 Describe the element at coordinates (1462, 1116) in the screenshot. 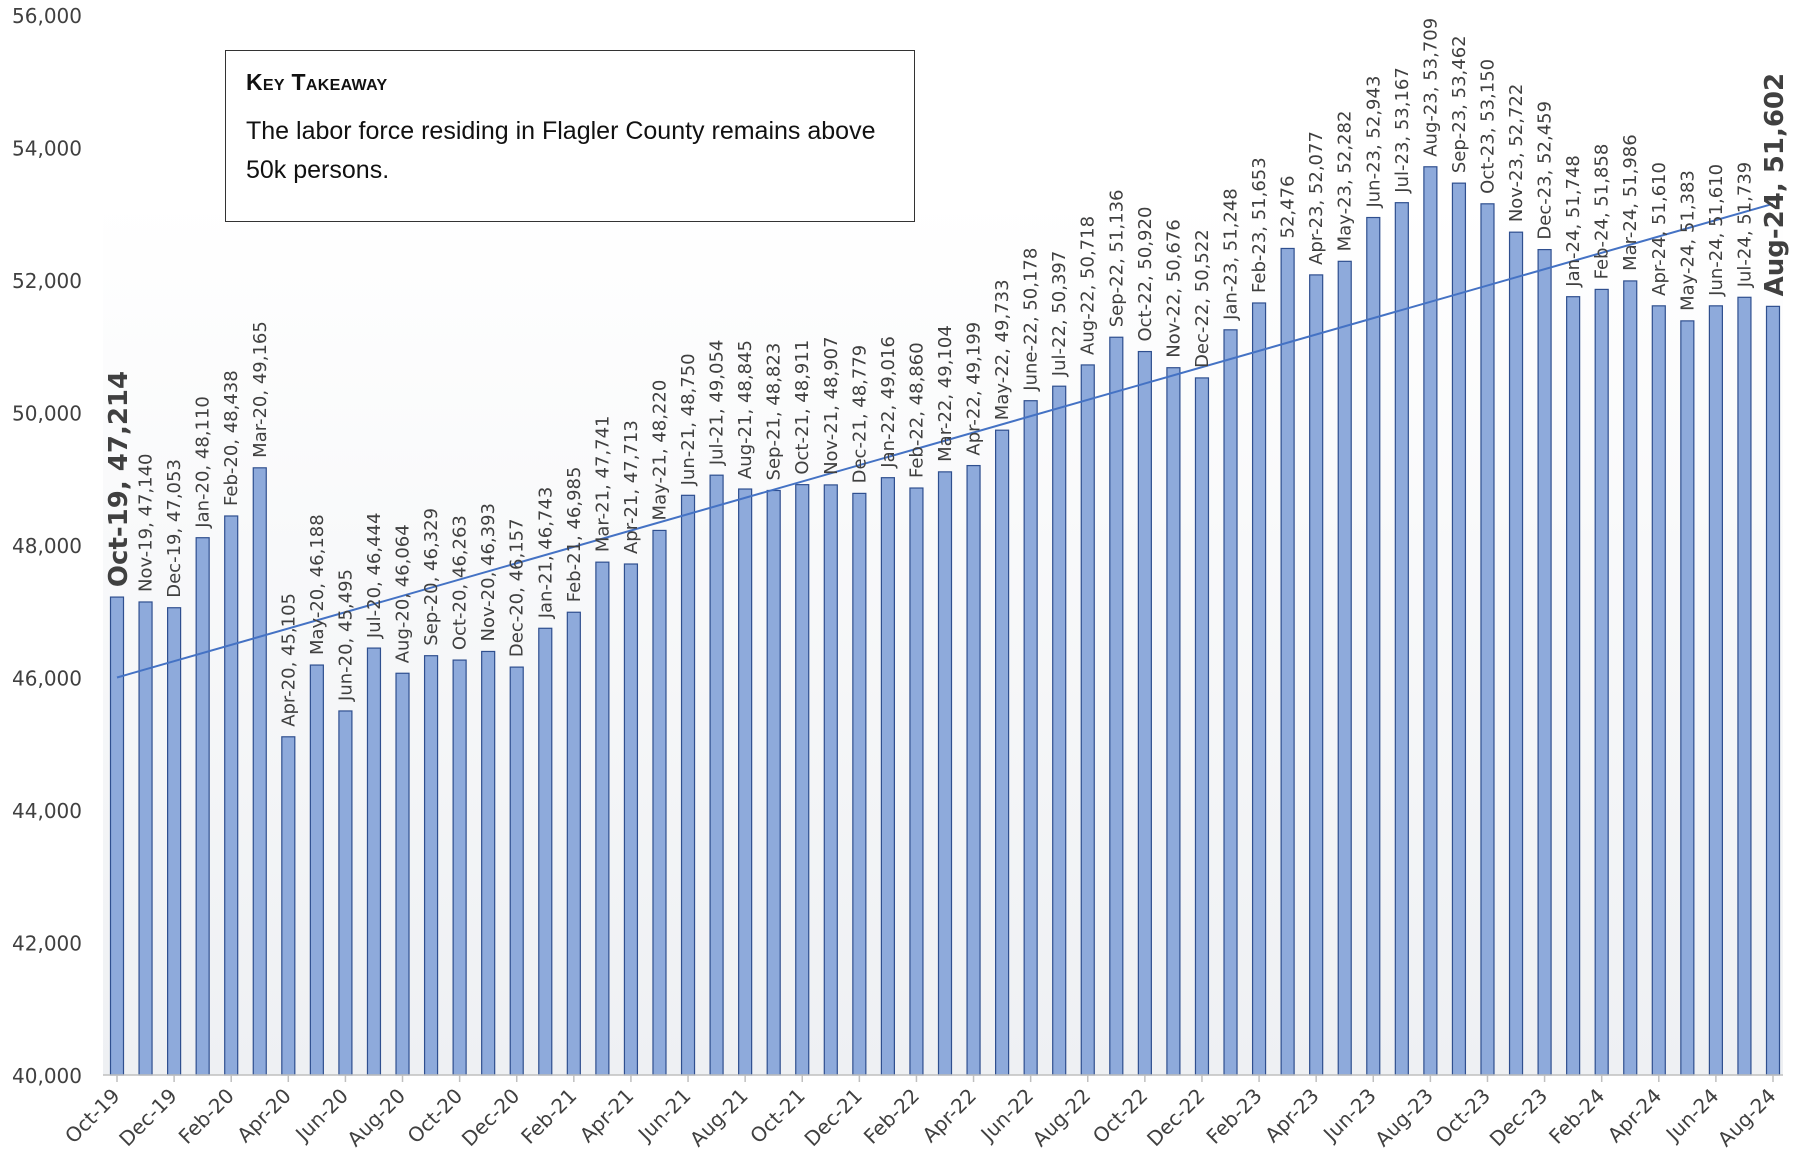

I see `x-tick-label: Oct-23` at that location.